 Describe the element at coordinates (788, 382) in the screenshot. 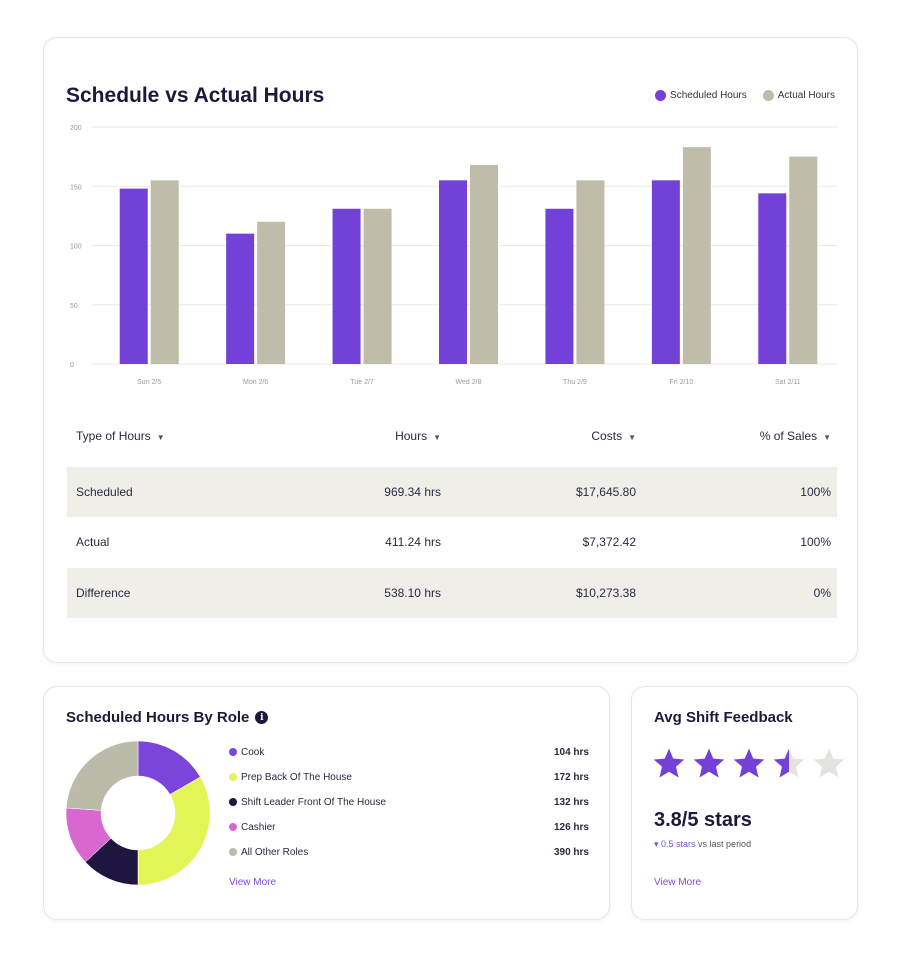

I see `x-tick-label: Sat 2/11` at that location.